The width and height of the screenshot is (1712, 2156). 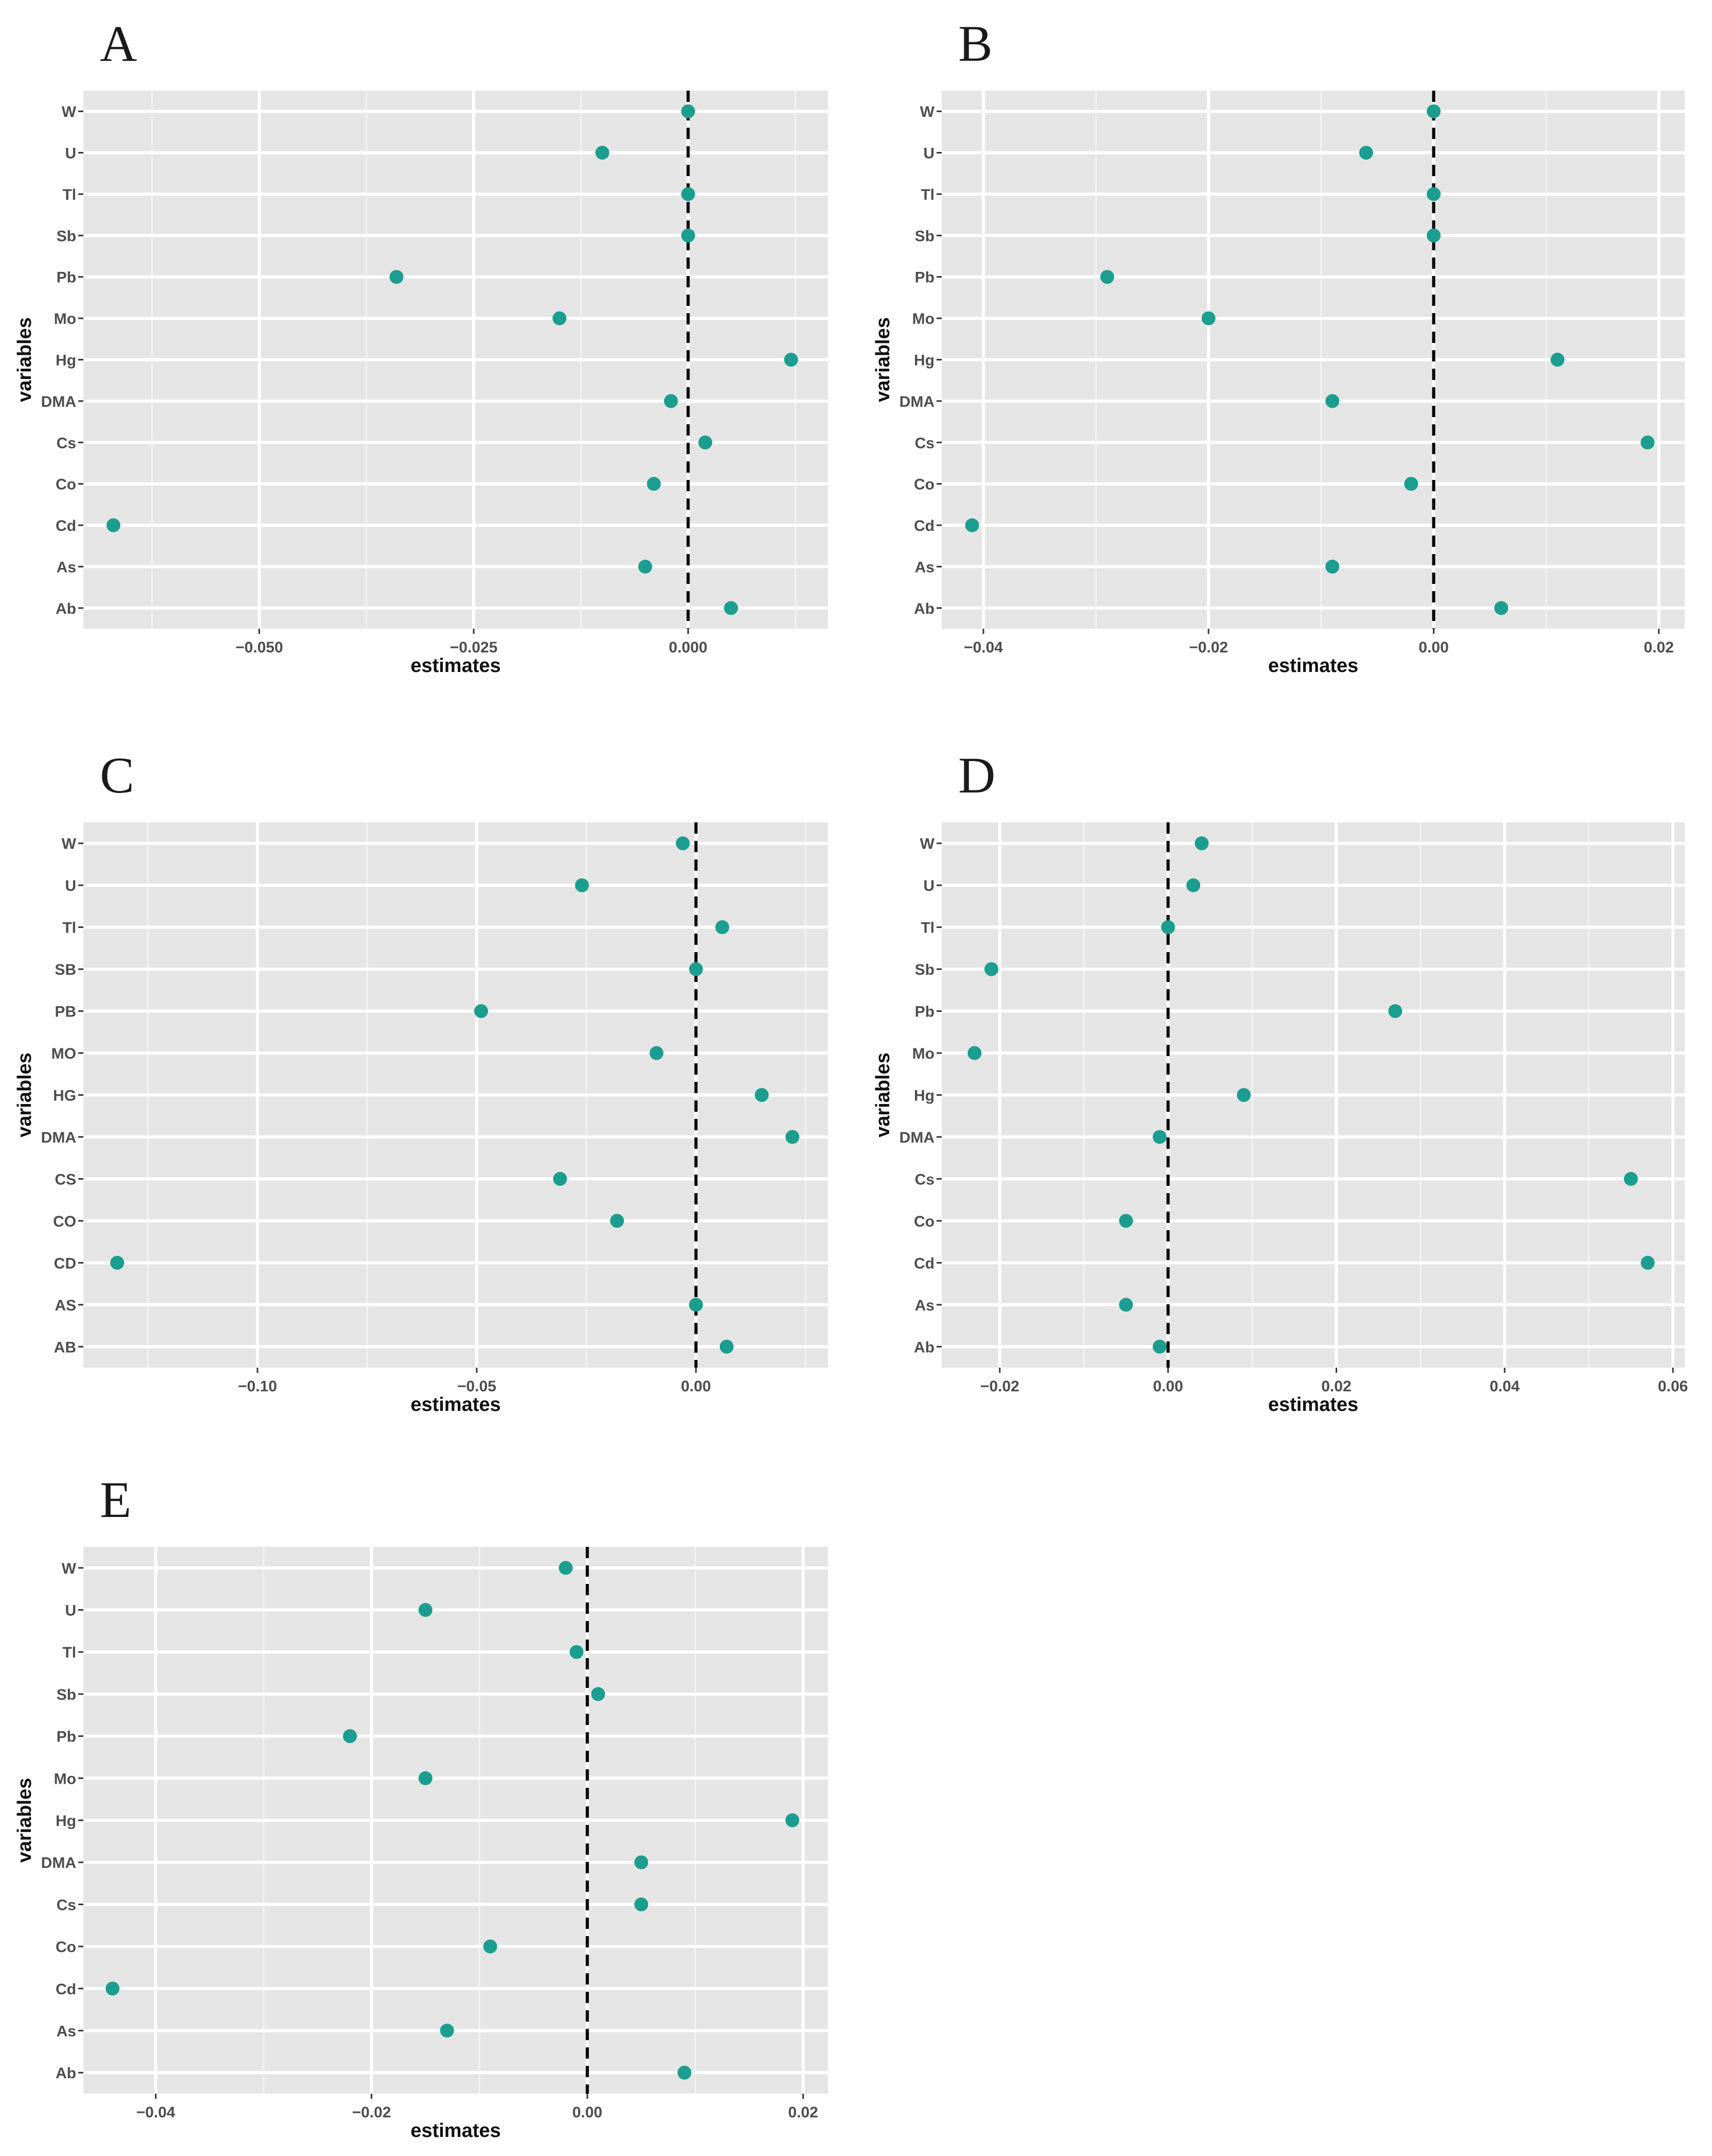 What do you see at coordinates (115, 1499) in the screenshot?
I see `panel-letter: E` at bounding box center [115, 1499].